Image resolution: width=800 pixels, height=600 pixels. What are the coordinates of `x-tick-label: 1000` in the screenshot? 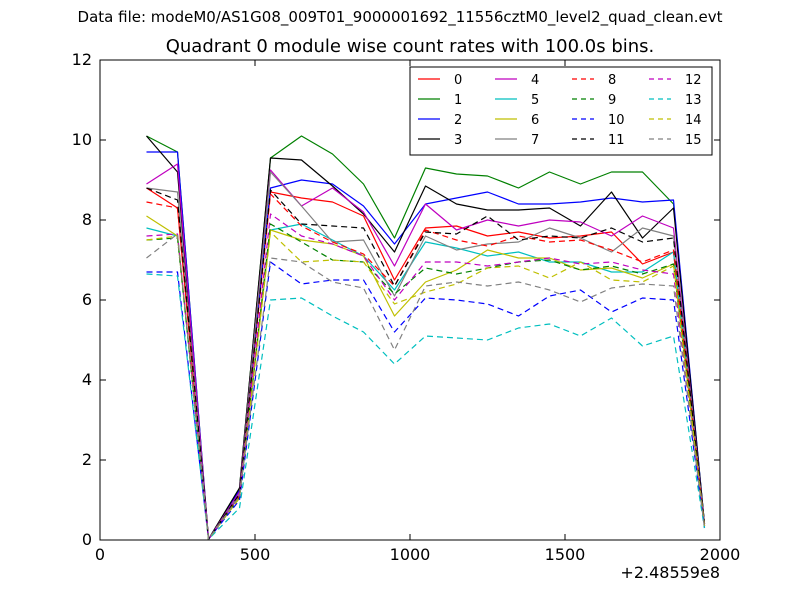 It's located at (410, 554).